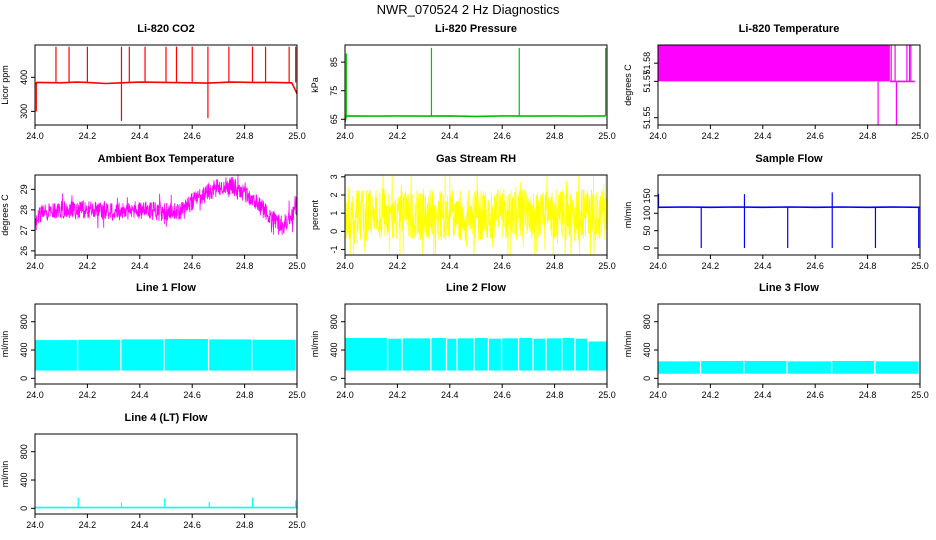 The image size is (936, 540). What do you see at coordinates (334, 213) in the screenshot?
I see `y-tick-label: 1` at bounding box center [334, 213].